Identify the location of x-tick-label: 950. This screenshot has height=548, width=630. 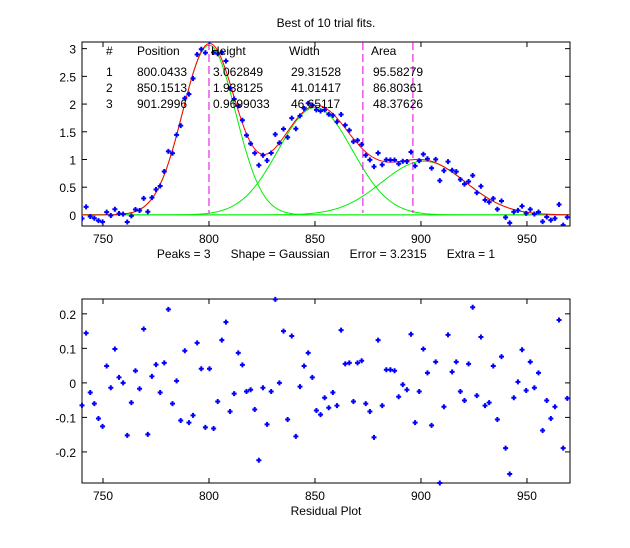
(527, 239).